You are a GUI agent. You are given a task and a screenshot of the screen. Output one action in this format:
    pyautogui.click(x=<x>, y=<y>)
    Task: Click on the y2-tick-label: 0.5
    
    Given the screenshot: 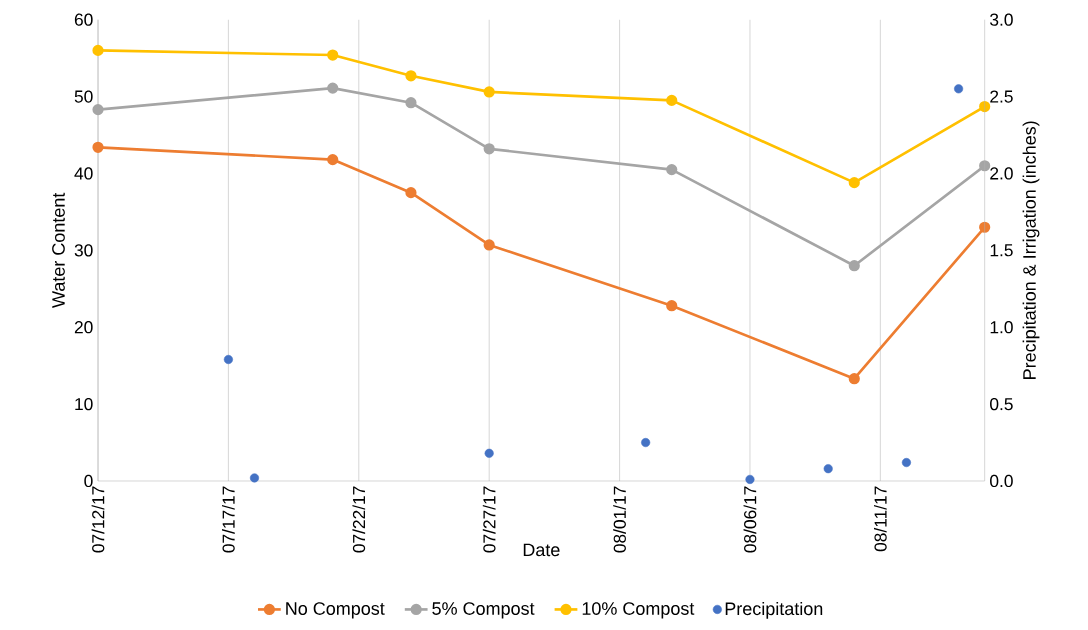 What is the action you would take?
    pyautogui.click(x=1001, y=404)
    